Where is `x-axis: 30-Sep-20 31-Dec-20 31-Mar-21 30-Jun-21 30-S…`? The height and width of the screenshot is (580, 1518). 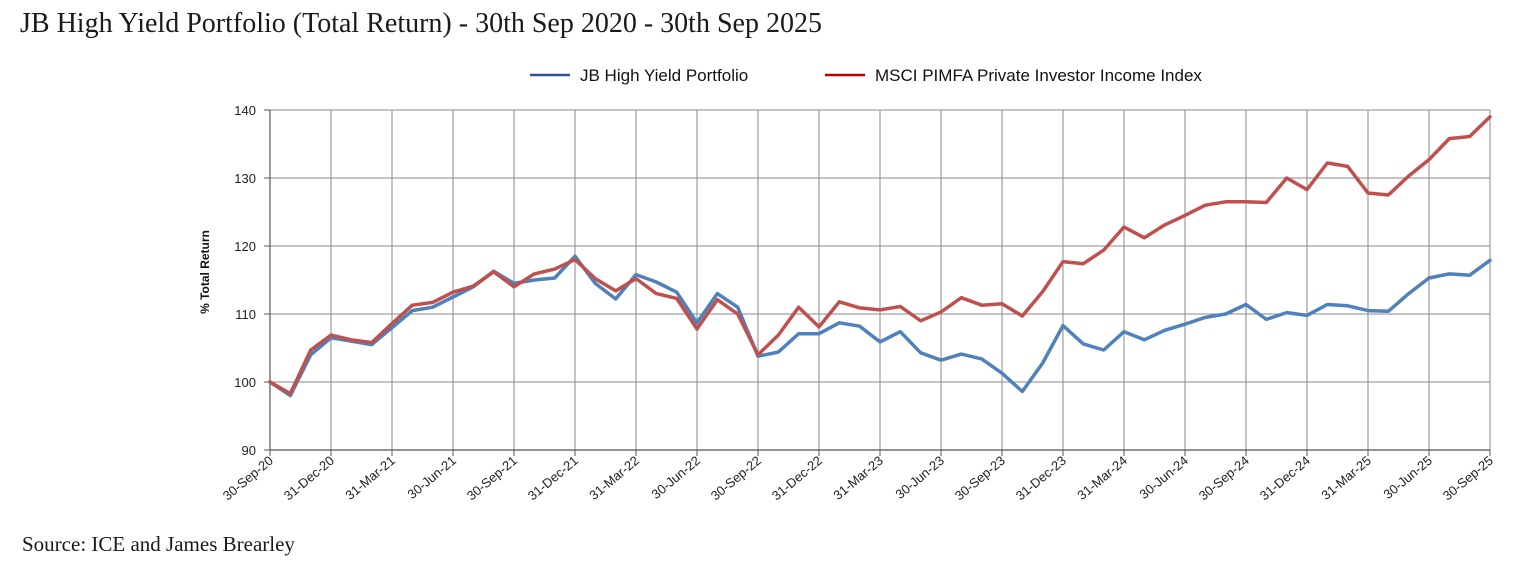
x-axis: 30-Sep-20 31-Dec-20 31-Mar-21 30-Jun-21 30-S… is located at coordinates (858, 476).